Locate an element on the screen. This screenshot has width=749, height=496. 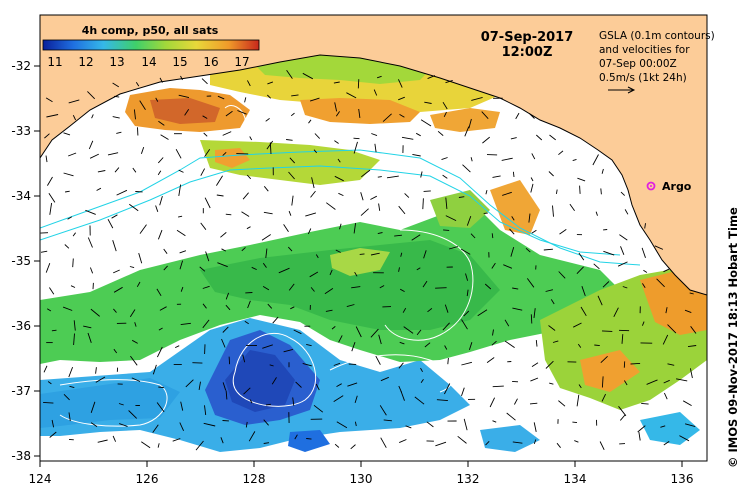
map-date: 07-Sep-2017 is located at coordinates (527, 37).